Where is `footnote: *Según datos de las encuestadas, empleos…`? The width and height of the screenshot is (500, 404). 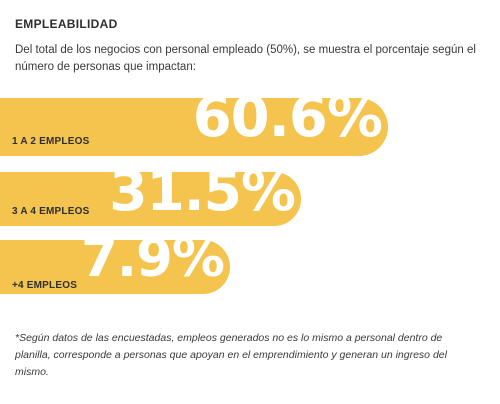 footnote: *Según datos de las encuestadas, empleos… is located at coordinates (231, 355).